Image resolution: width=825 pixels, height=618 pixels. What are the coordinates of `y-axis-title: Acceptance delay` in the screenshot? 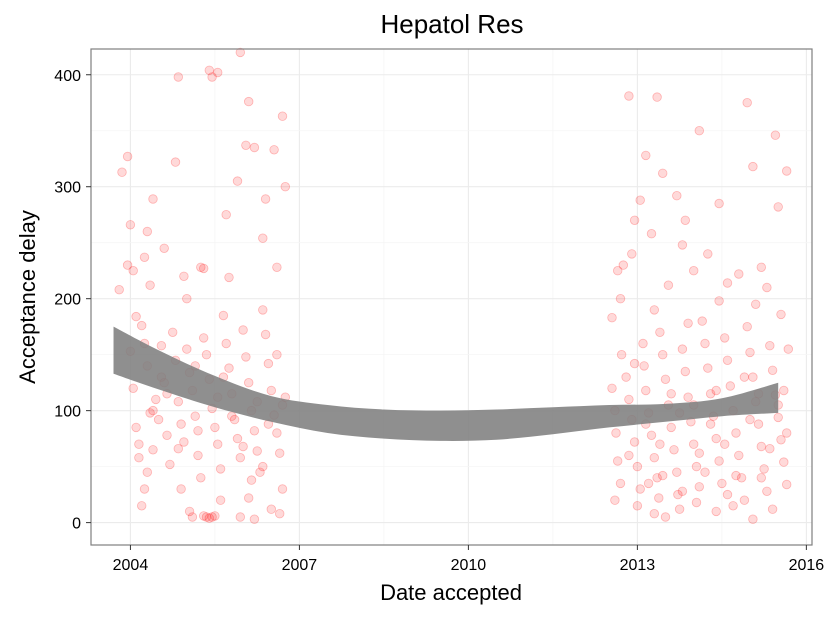 It's located at (27, 297).